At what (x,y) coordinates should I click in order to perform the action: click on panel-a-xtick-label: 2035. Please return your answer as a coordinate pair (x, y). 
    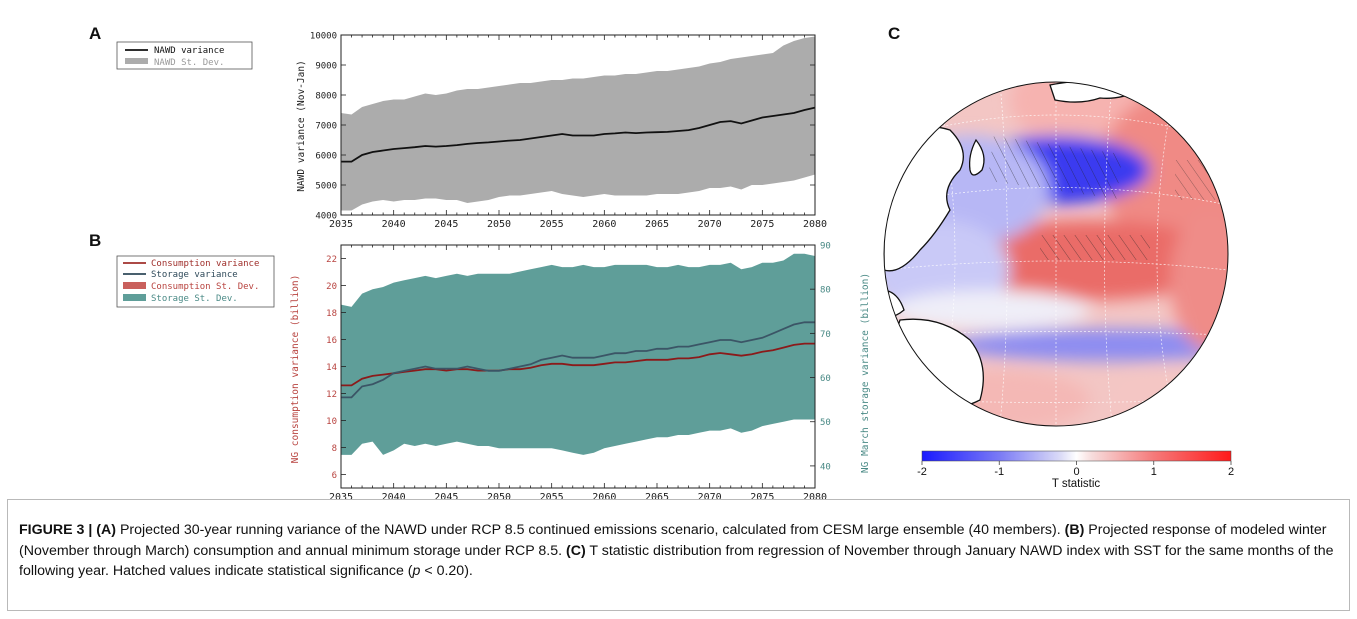
    Looking at the image, I should click on (341, 224).